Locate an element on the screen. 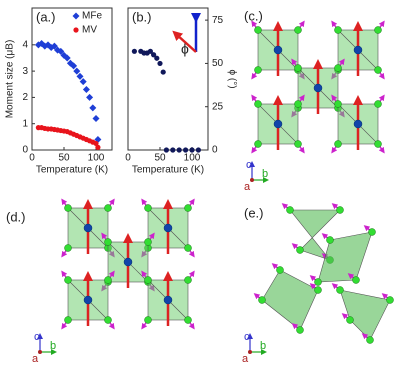  y2-tick-label: 0 is located at coordinates (215, 150).